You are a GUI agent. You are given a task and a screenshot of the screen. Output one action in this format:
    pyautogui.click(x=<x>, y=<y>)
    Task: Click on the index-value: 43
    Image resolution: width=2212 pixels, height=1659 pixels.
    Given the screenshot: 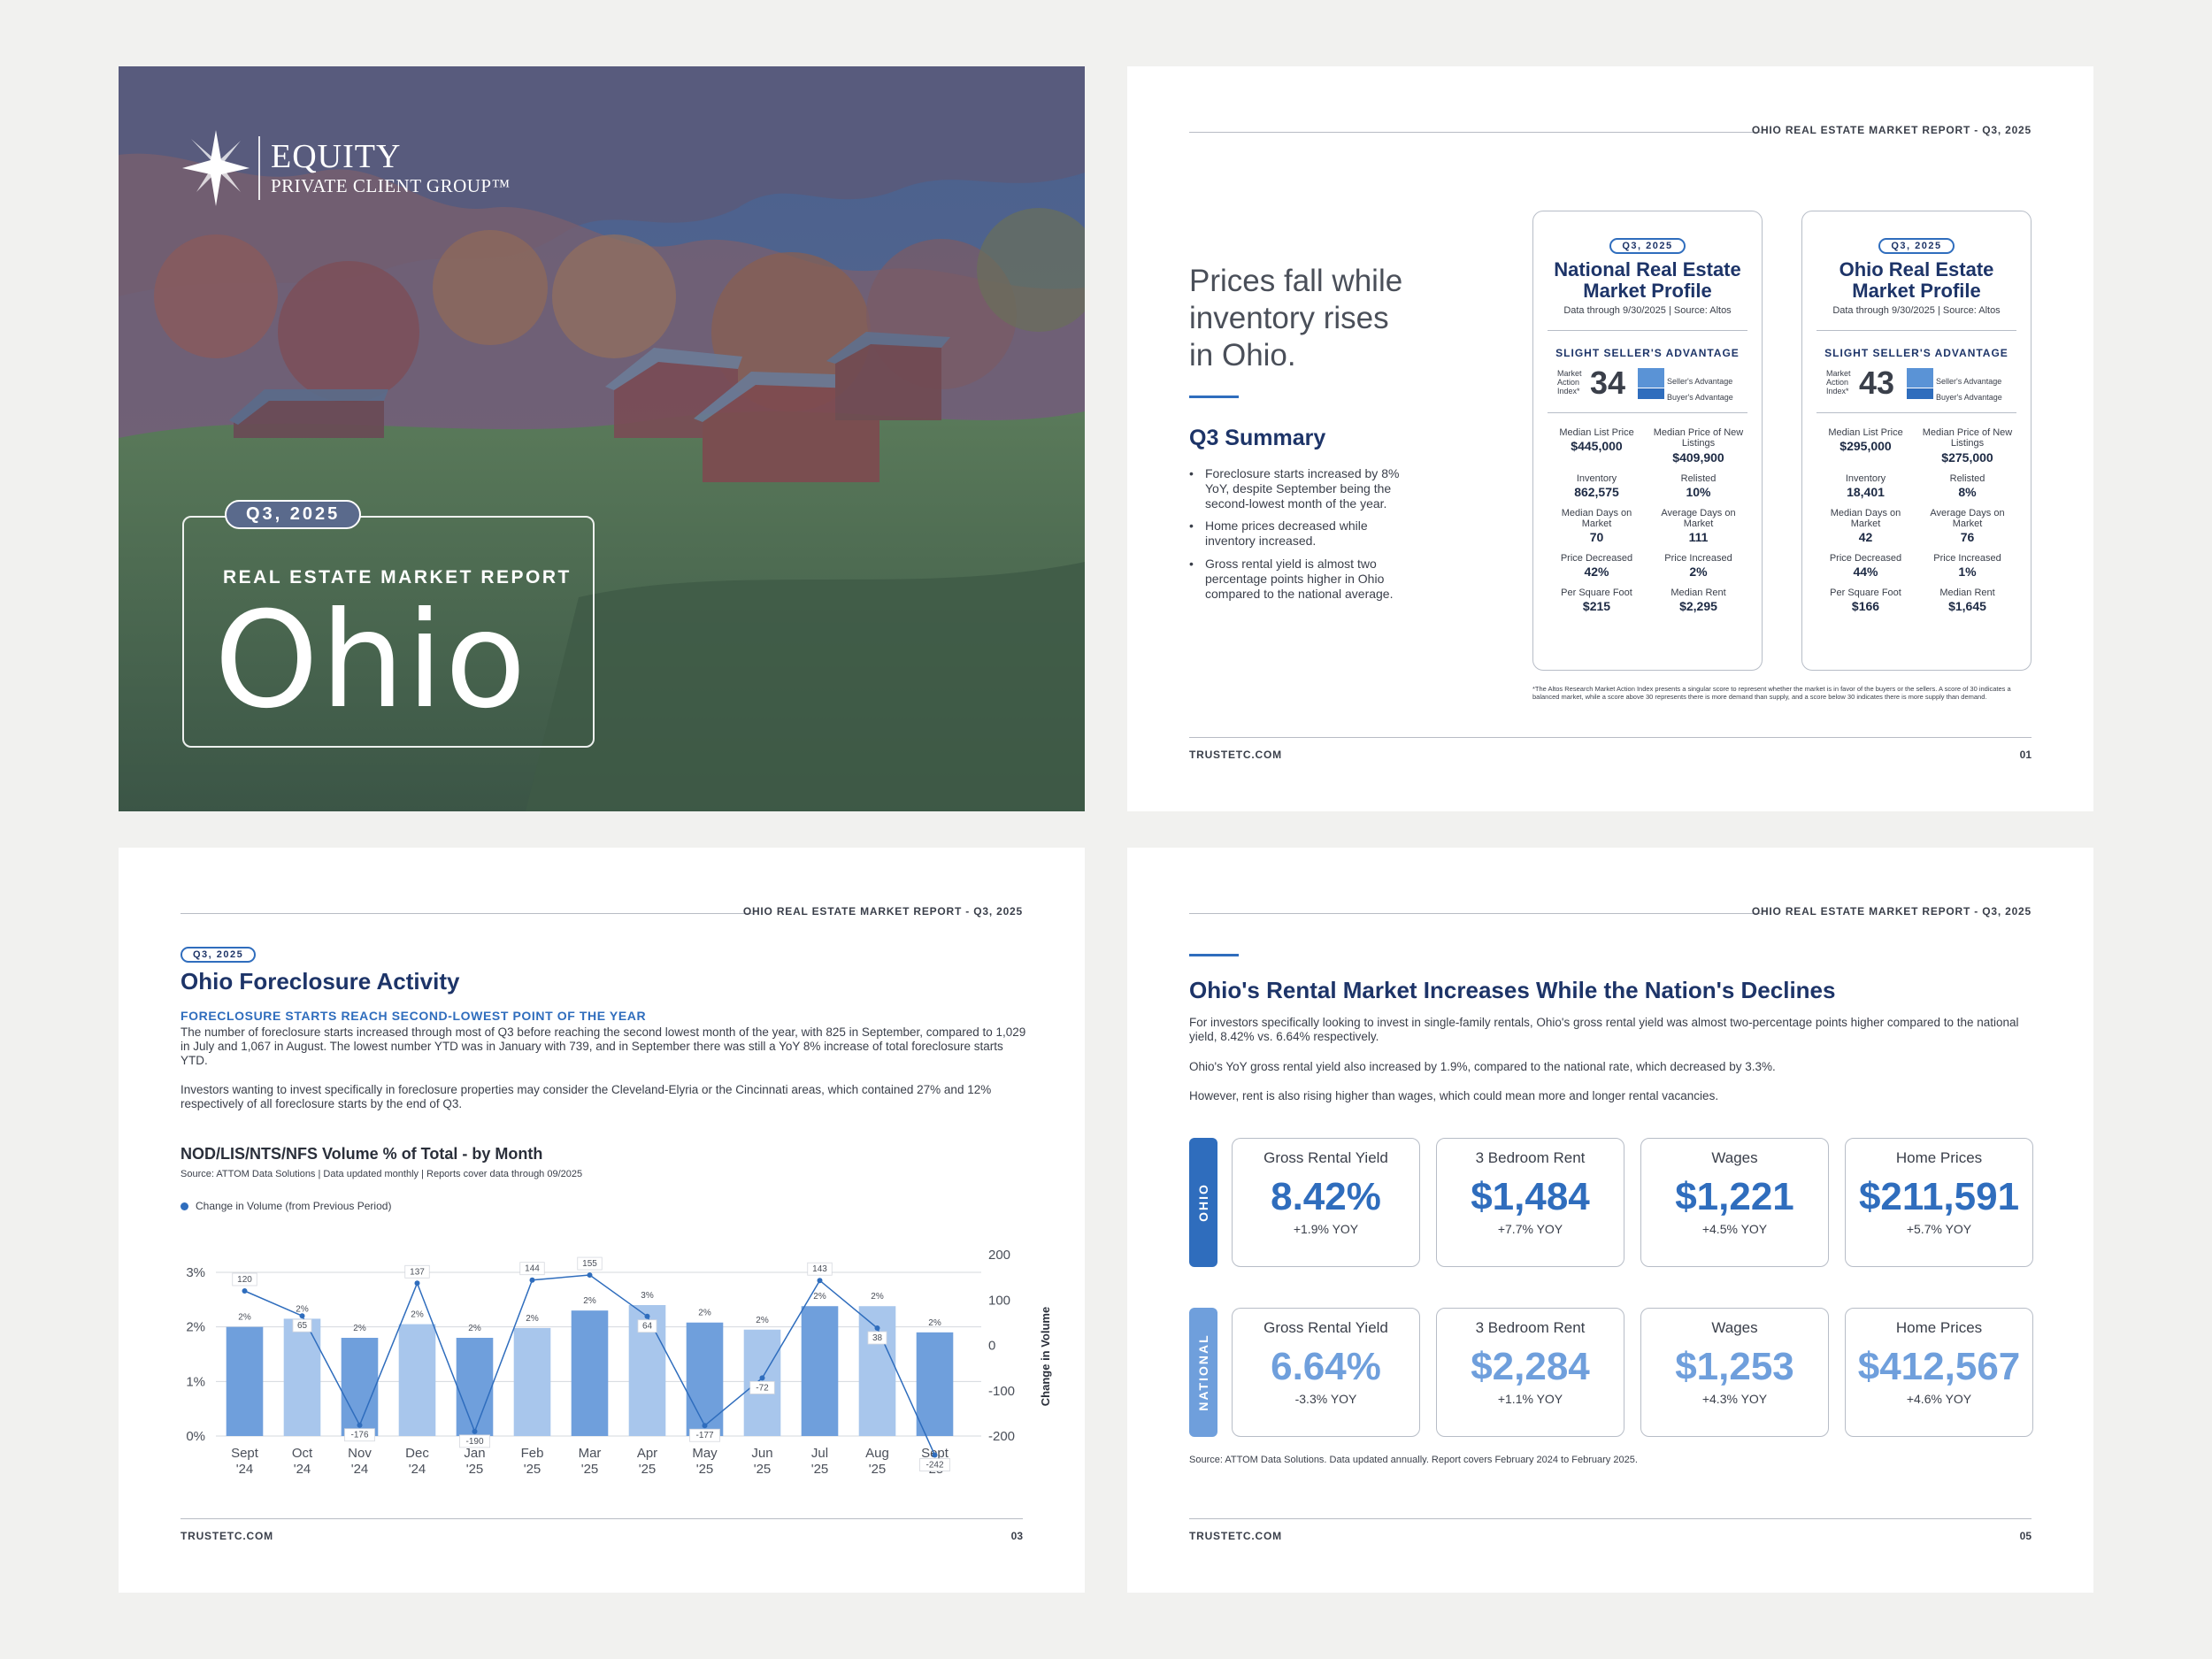 What is the action you would take?
    pyautogui.click(x=1877, y=383)
    